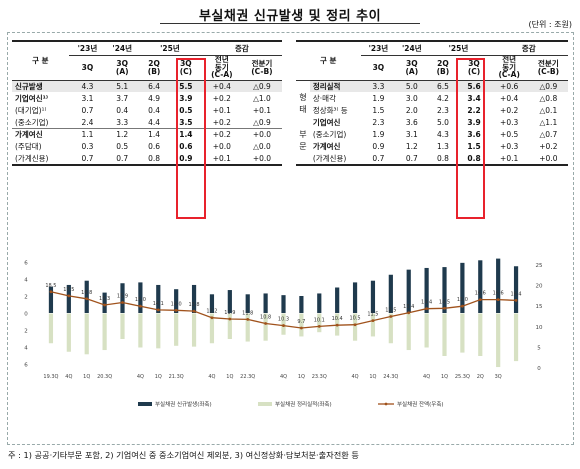 The width and height of the screenshot is (580, 469). What do you see at coordinates (335, 86) in the screenshot?
I see `row-label: 정리실적` at bounding box center [335, 86].